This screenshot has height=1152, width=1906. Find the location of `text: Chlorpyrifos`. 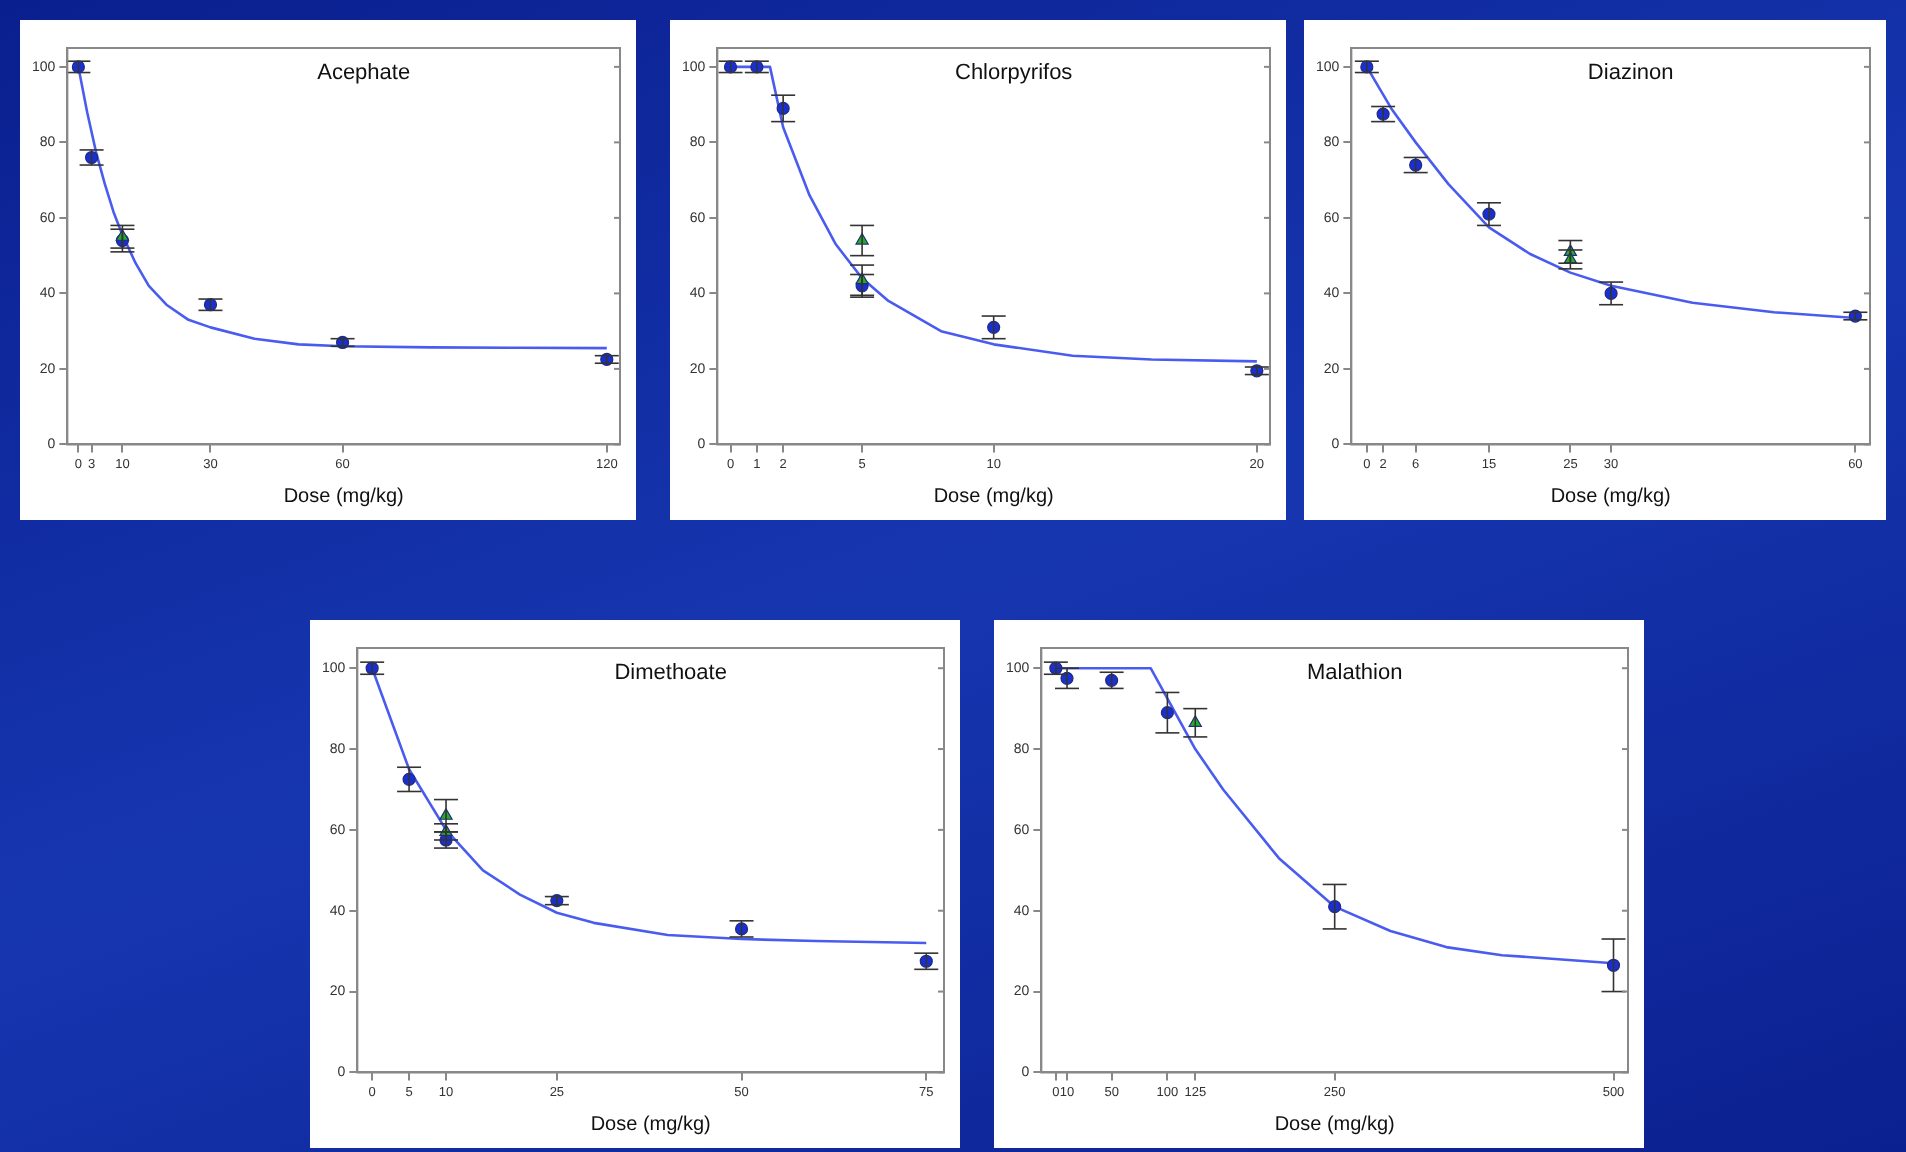

text: Chlorpyrifos is located at coordinates (1014, 73).